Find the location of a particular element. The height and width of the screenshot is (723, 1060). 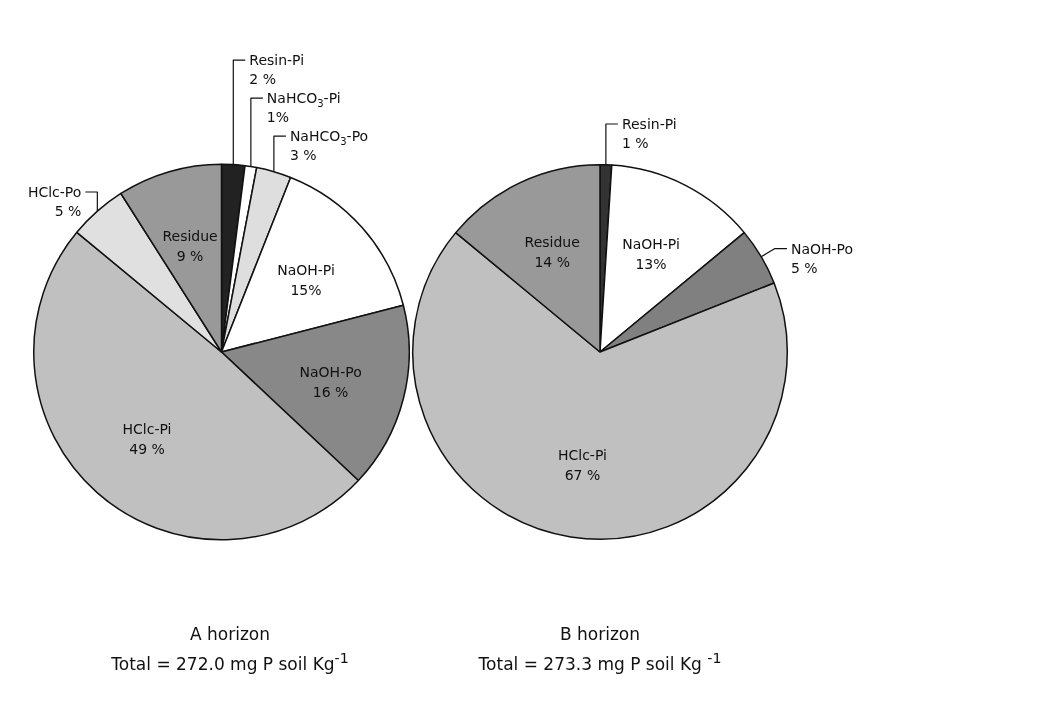

data-label: 15% is located at coordinates (306, 289).